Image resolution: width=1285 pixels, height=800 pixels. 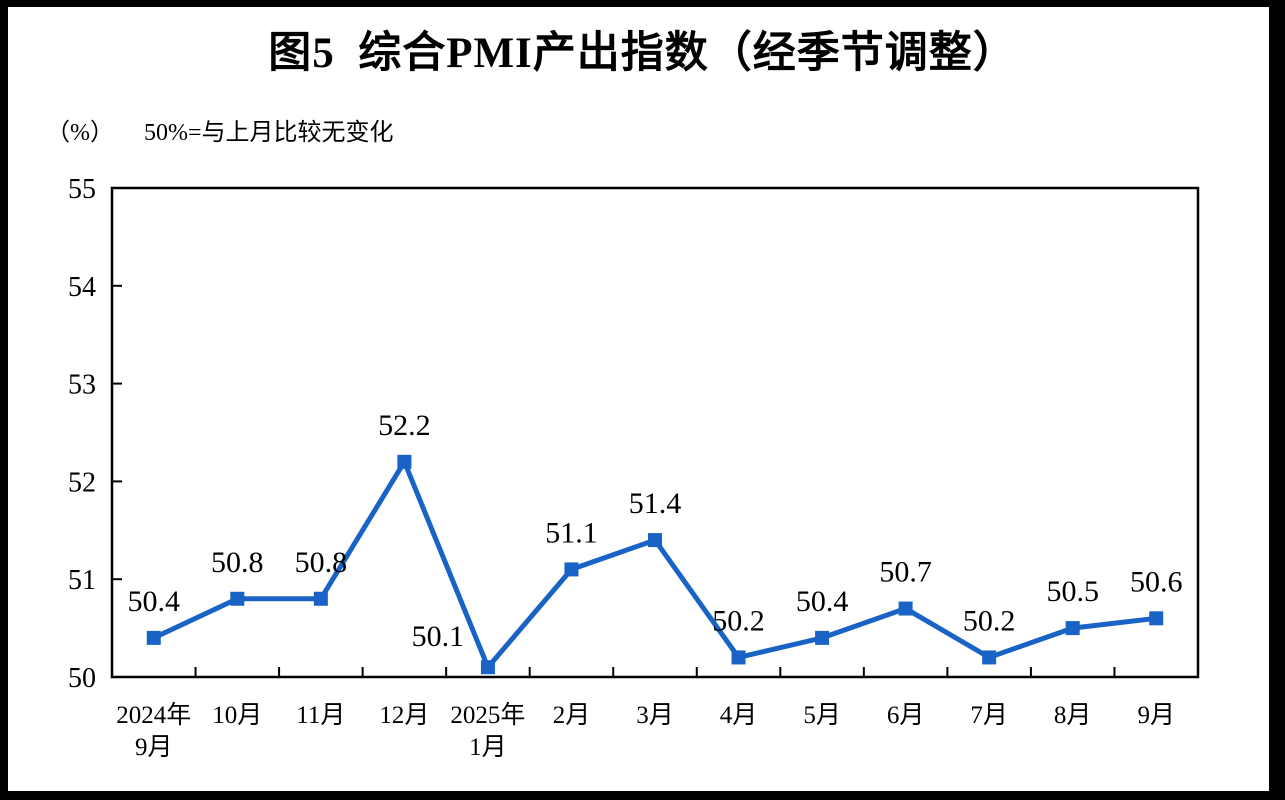 I want to click on y-axis-tick-label: 54, so click(x=82, y=287).